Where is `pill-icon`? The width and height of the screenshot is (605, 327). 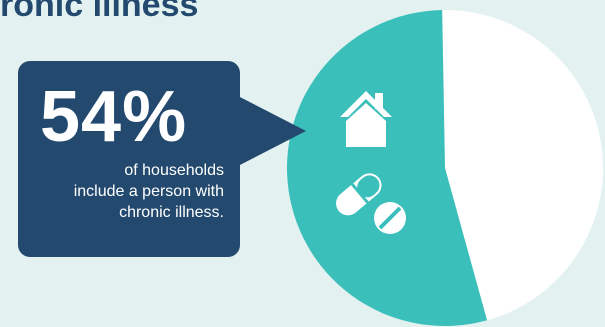 pill-icon is located at coordinates (359, 194).